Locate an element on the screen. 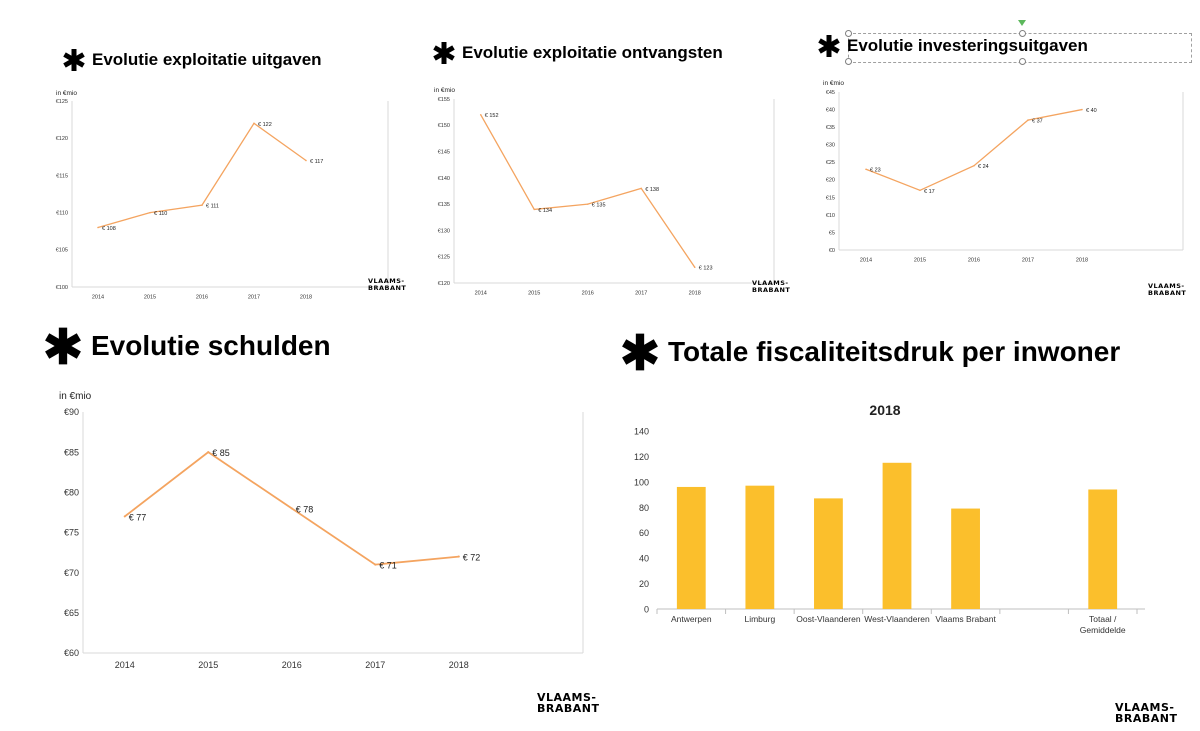 The height and width of the screenshot is (731, 1200). chart-subtitle: 2018 is located at coordinates (884, 410).